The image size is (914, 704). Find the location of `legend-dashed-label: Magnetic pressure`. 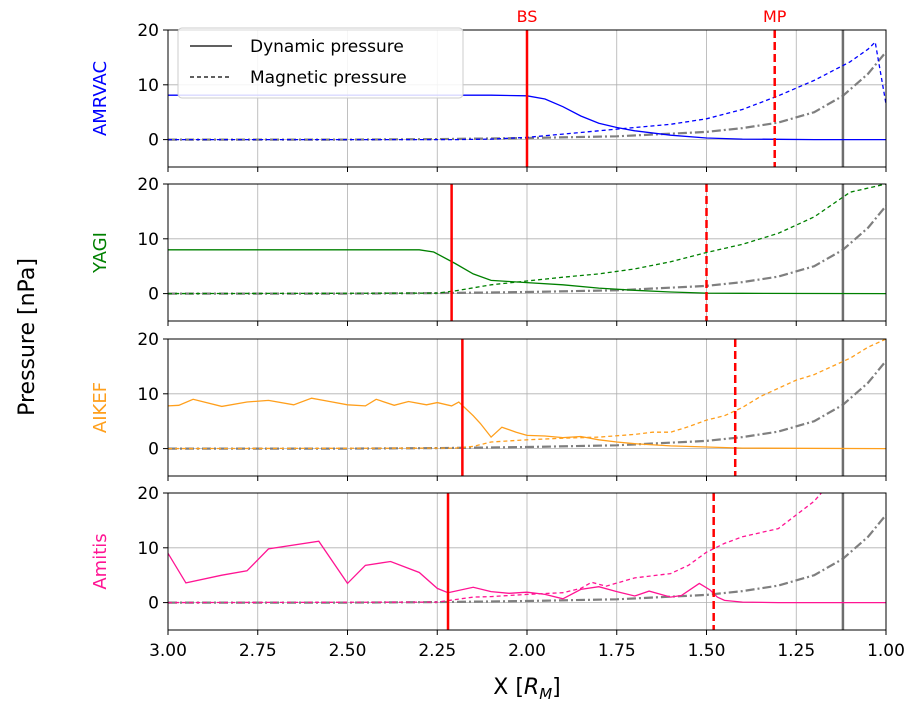

legend-dashed-label: Magnetic pressure is located at coordinates (328, 78).